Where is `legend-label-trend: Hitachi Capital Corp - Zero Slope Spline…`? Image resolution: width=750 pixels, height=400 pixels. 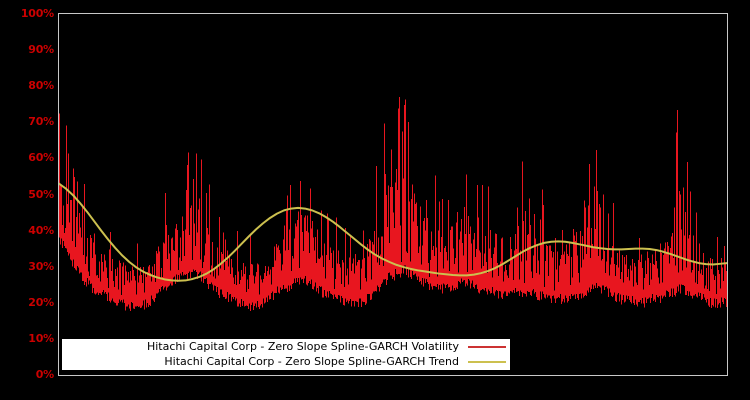 legend-label-trend: Hitachi Capital Corp - Zero Slope Spline… is located at coordinates (311, 361).